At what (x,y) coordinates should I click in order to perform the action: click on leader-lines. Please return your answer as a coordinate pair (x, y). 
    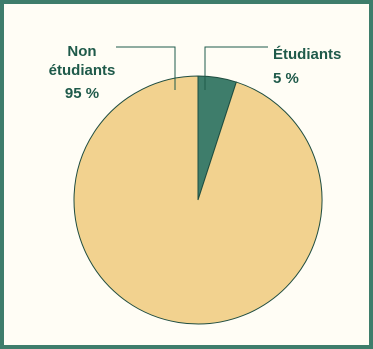
    Looking at the image, I should click on (192, 68).